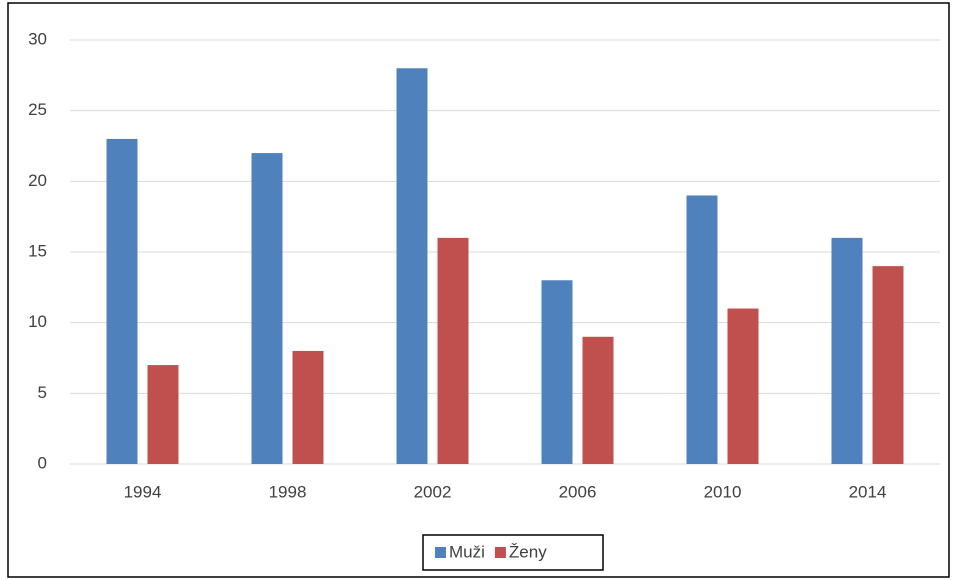 This screenshot has width=957, height=580. What do you see at coordinates (578, 491) in the screenshot?
I see `x-tick-label: 2006` at bounding box center [578, 491].